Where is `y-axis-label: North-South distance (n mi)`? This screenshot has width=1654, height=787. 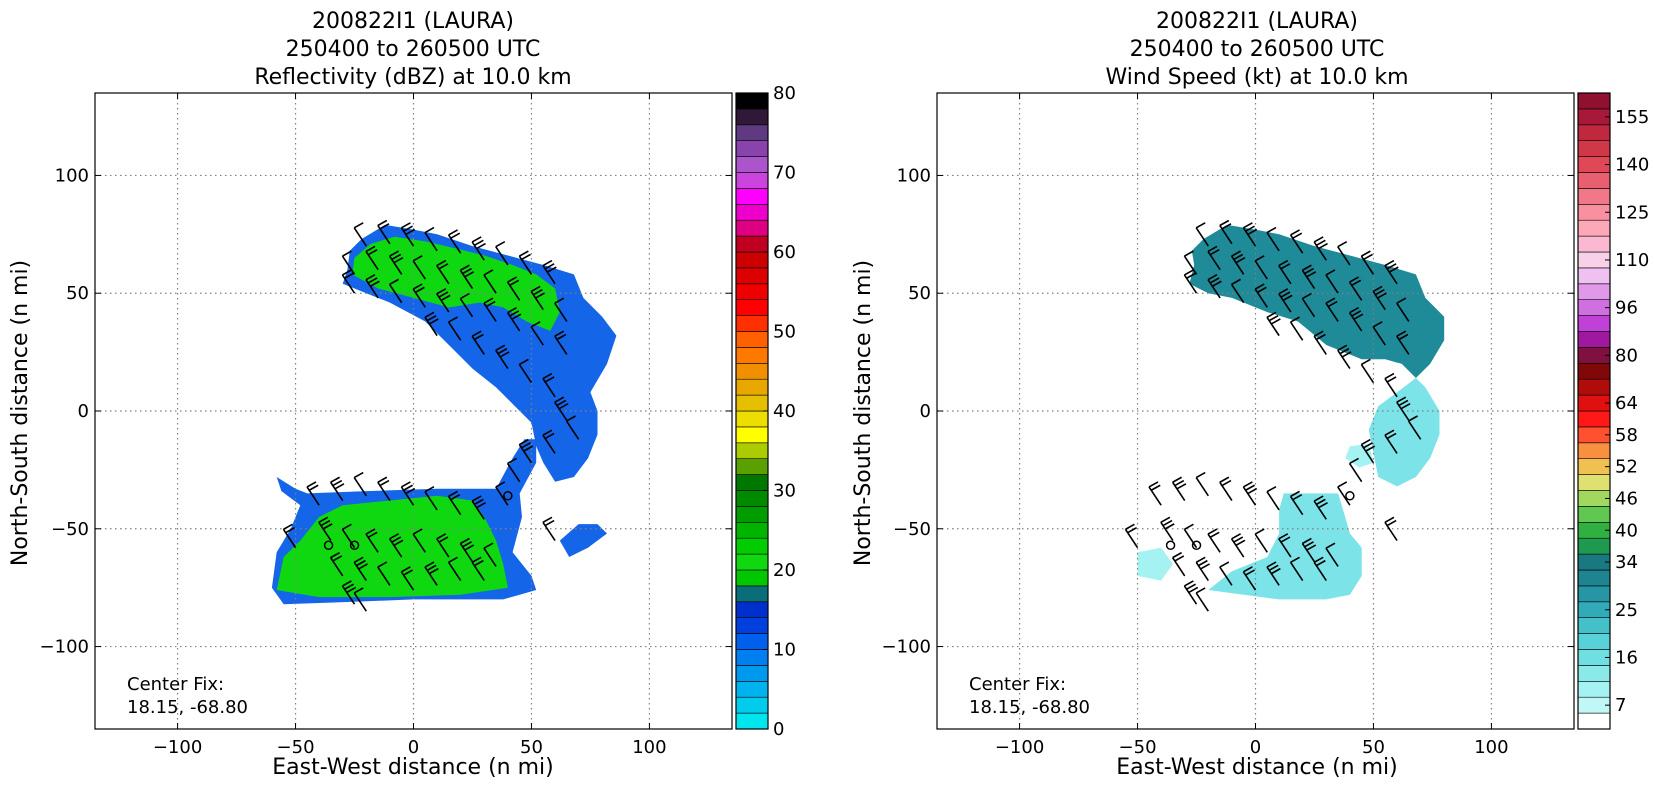 y-axis-label: North-South distance (n mi) is located at coordinates (20, 413).